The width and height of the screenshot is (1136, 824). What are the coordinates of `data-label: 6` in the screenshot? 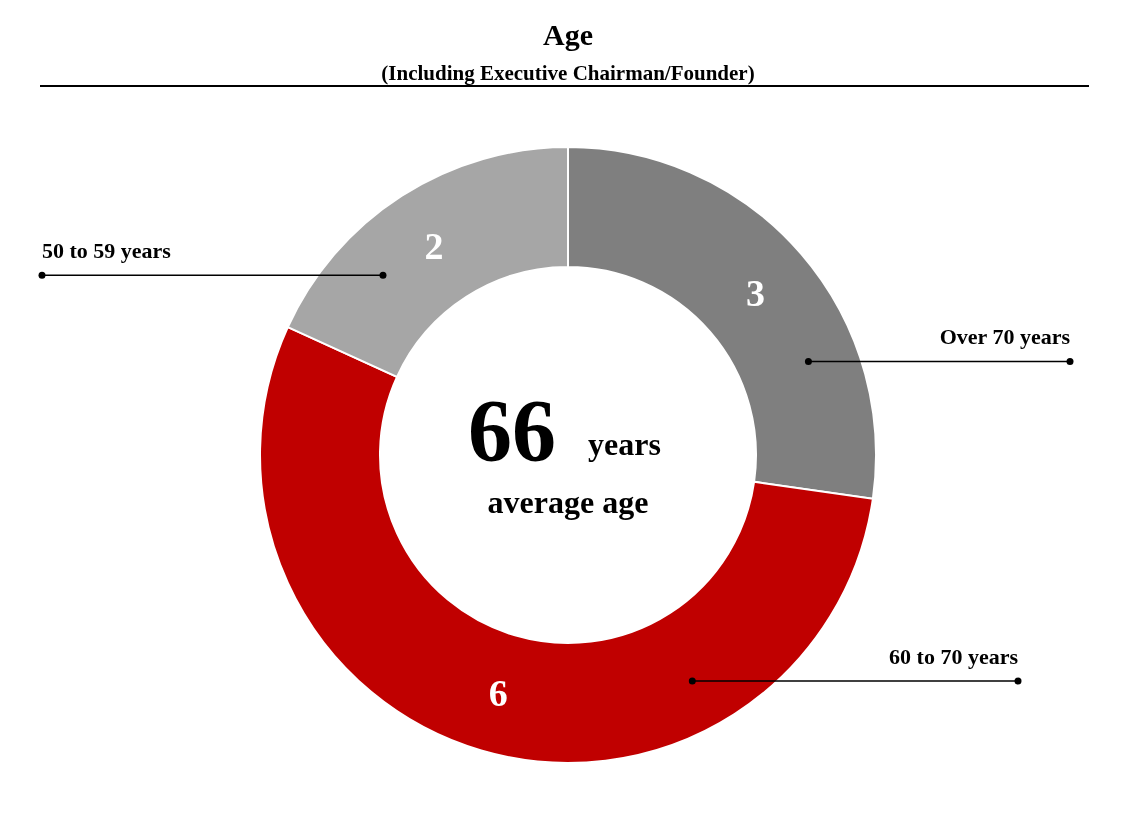 It's located at (498, 692).